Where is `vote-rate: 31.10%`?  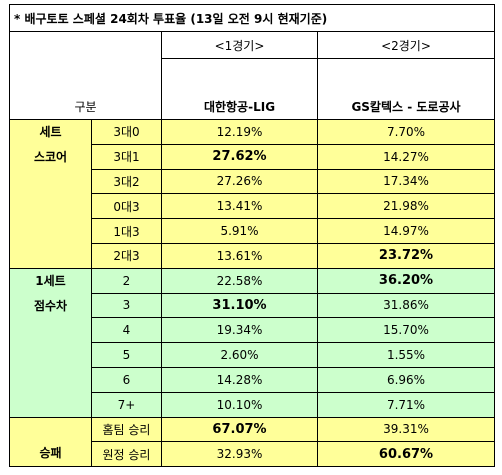 vote-rate: 31.10% is located at coordinates (239, 305).